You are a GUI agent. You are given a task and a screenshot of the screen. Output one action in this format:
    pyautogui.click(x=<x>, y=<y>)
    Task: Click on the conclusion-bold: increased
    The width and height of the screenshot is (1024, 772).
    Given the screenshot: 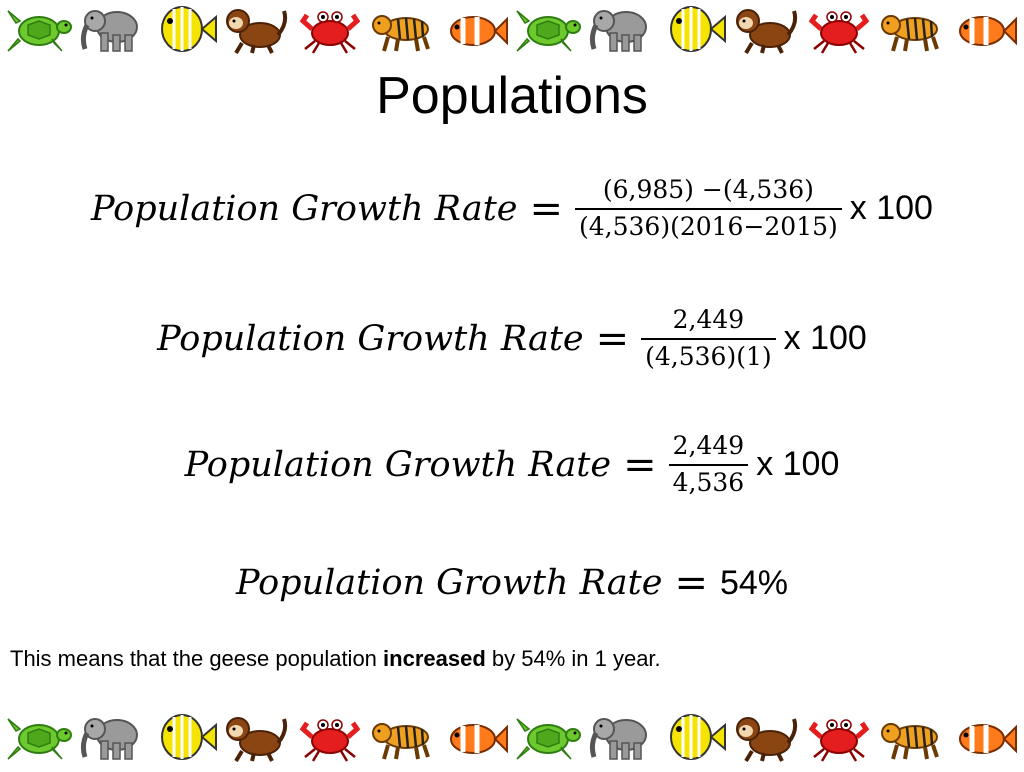 What is the action you would take?
    pyautogui.click(x=434, y=658)
    